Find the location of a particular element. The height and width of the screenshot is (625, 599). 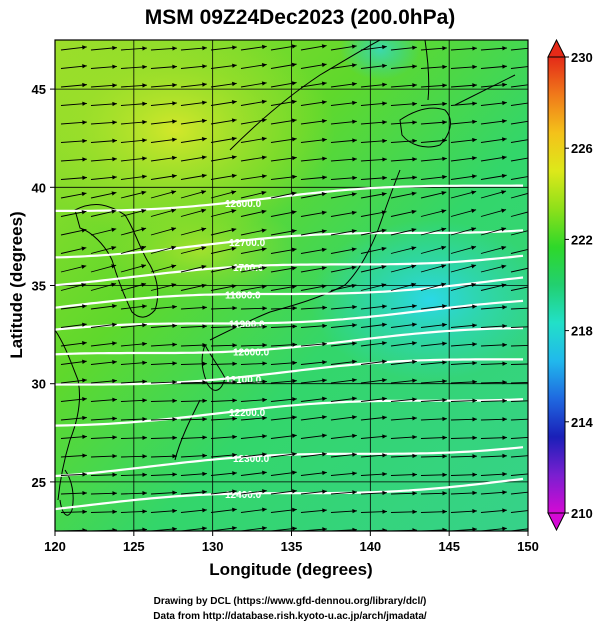

x-tick-label: 120 is located at coordinates (55, 546).